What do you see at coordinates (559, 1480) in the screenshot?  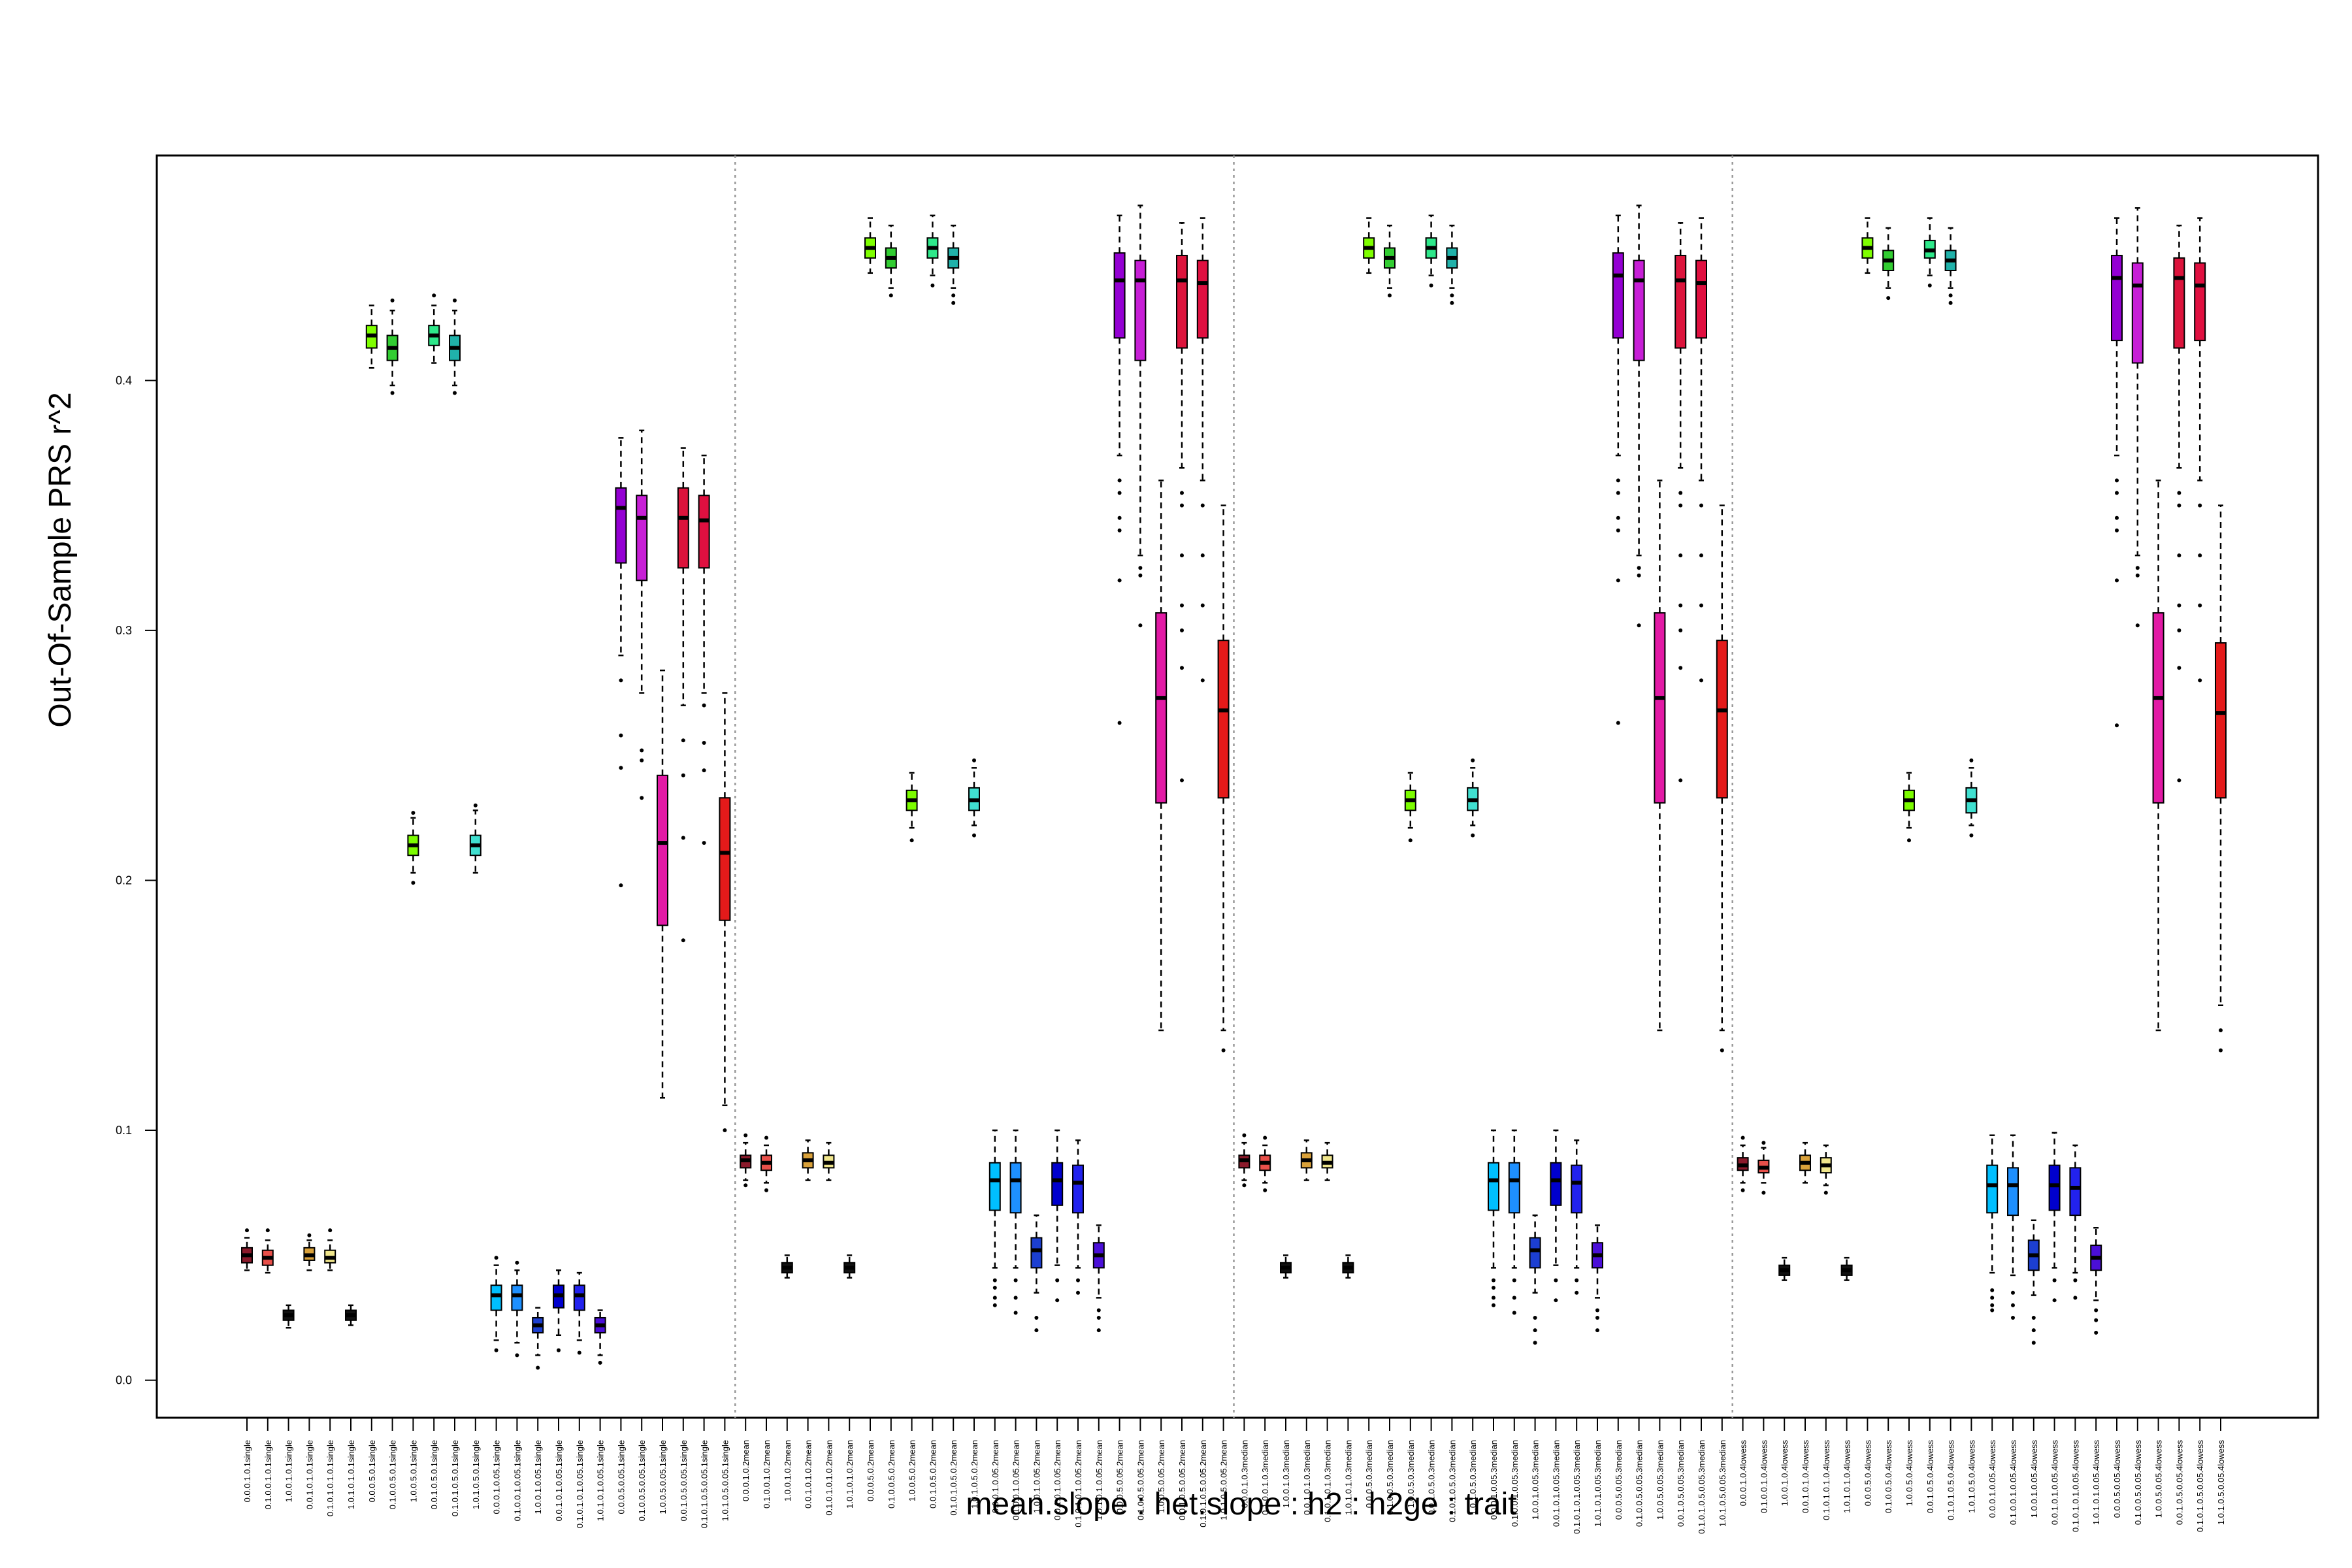 I see `x-tick-label: 0.0.1.0.1.0.05.1single` at bounding box center [559, 1480].